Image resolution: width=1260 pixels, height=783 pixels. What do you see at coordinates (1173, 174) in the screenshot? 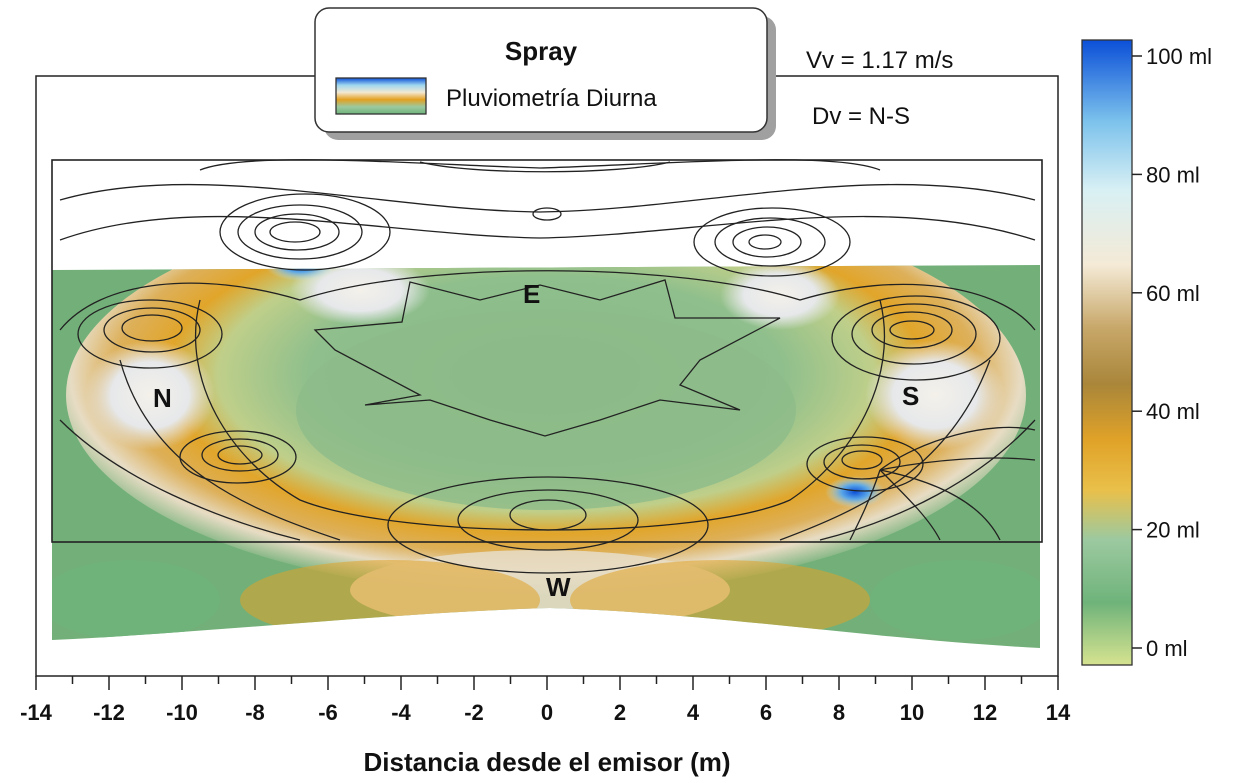
I see `colorbar-tick-label: 80 ml` at bounding box center [1173, 174].